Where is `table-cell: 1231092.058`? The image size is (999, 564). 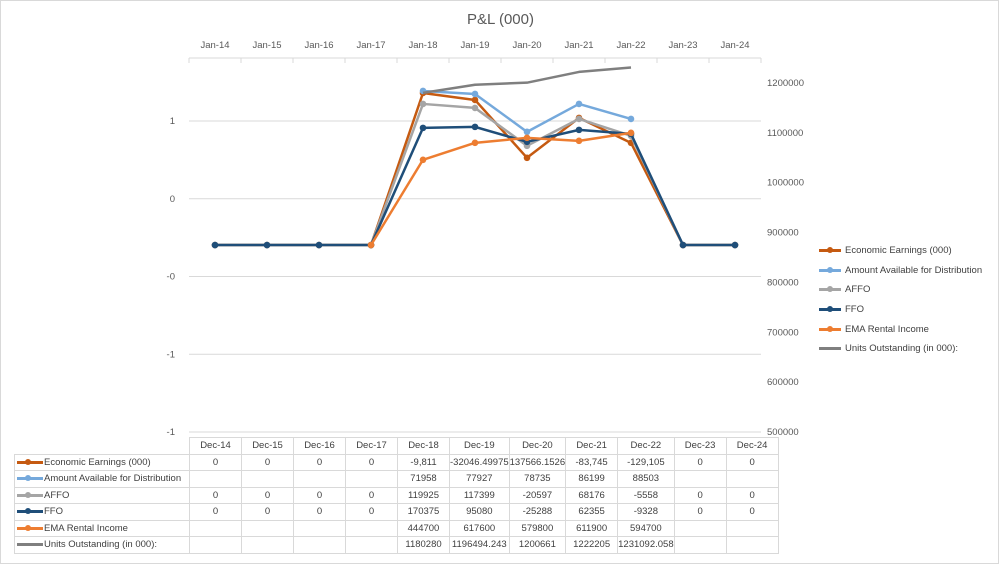 table-cell: 1231092.058 is located at coordinates (646, 545).